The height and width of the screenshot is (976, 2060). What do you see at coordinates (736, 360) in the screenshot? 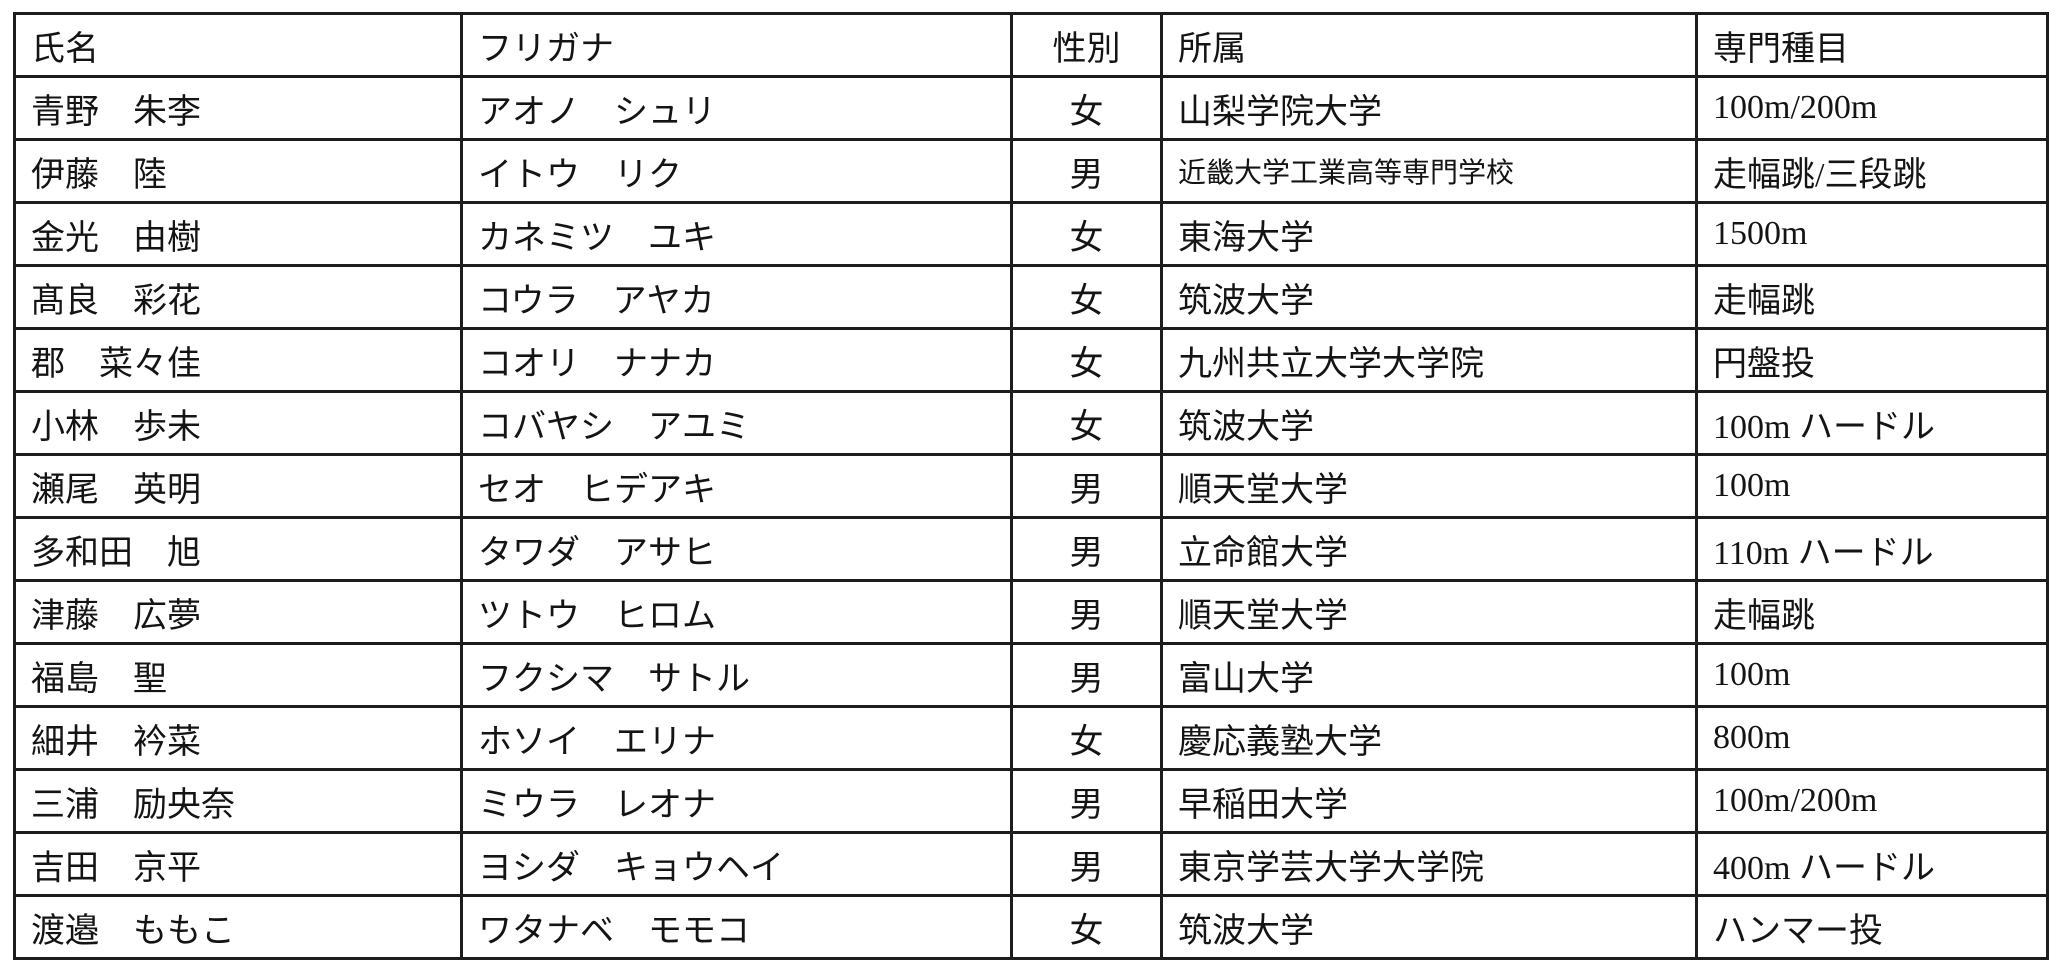
I see `cell-furigana: コオリ ナナカ` at bounding box center [736, 360].